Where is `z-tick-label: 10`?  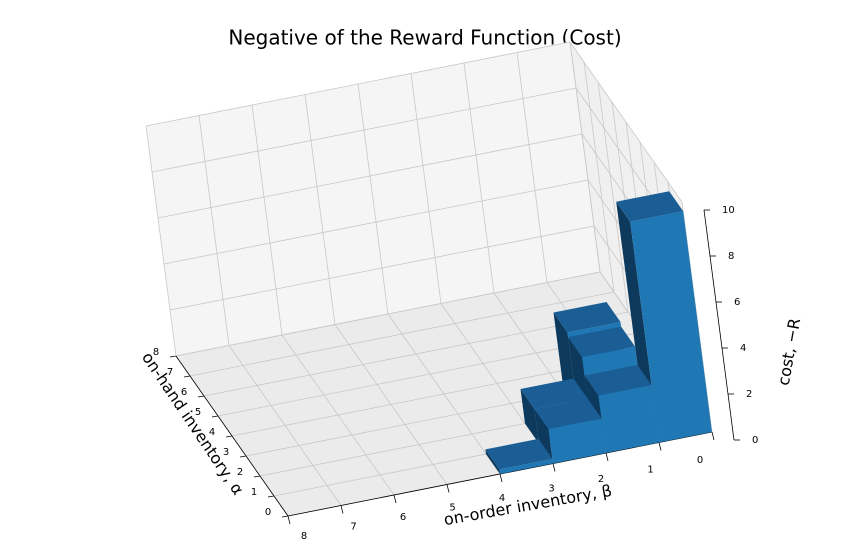
z-tick-label: 10 is located at coordinates (728, 210).